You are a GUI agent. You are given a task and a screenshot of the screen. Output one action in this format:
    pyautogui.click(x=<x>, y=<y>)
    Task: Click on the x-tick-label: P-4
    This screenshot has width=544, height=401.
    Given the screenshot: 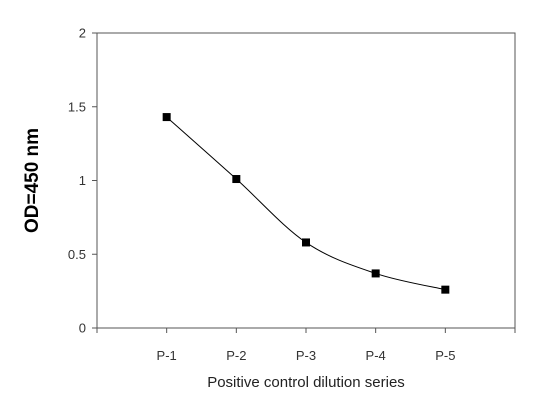 What is the action you would take?
    pyautogui.click(x=376, y=355)
    